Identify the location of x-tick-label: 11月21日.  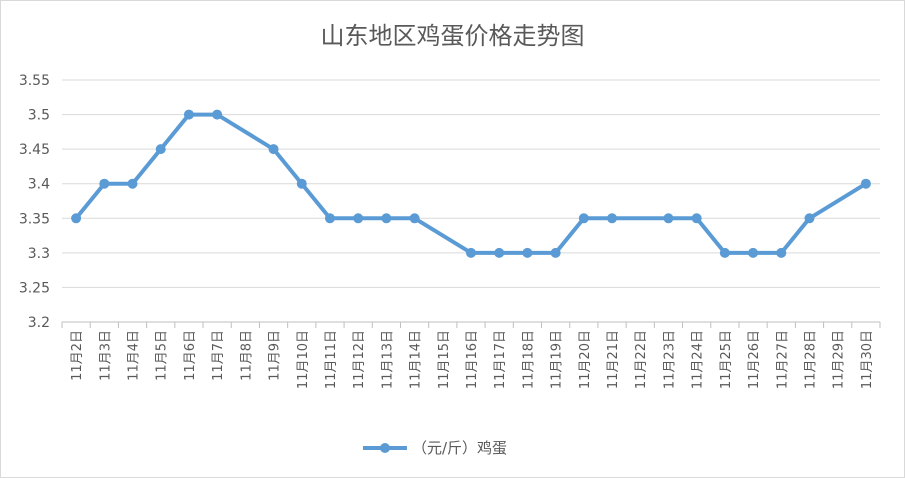
(613, 359).